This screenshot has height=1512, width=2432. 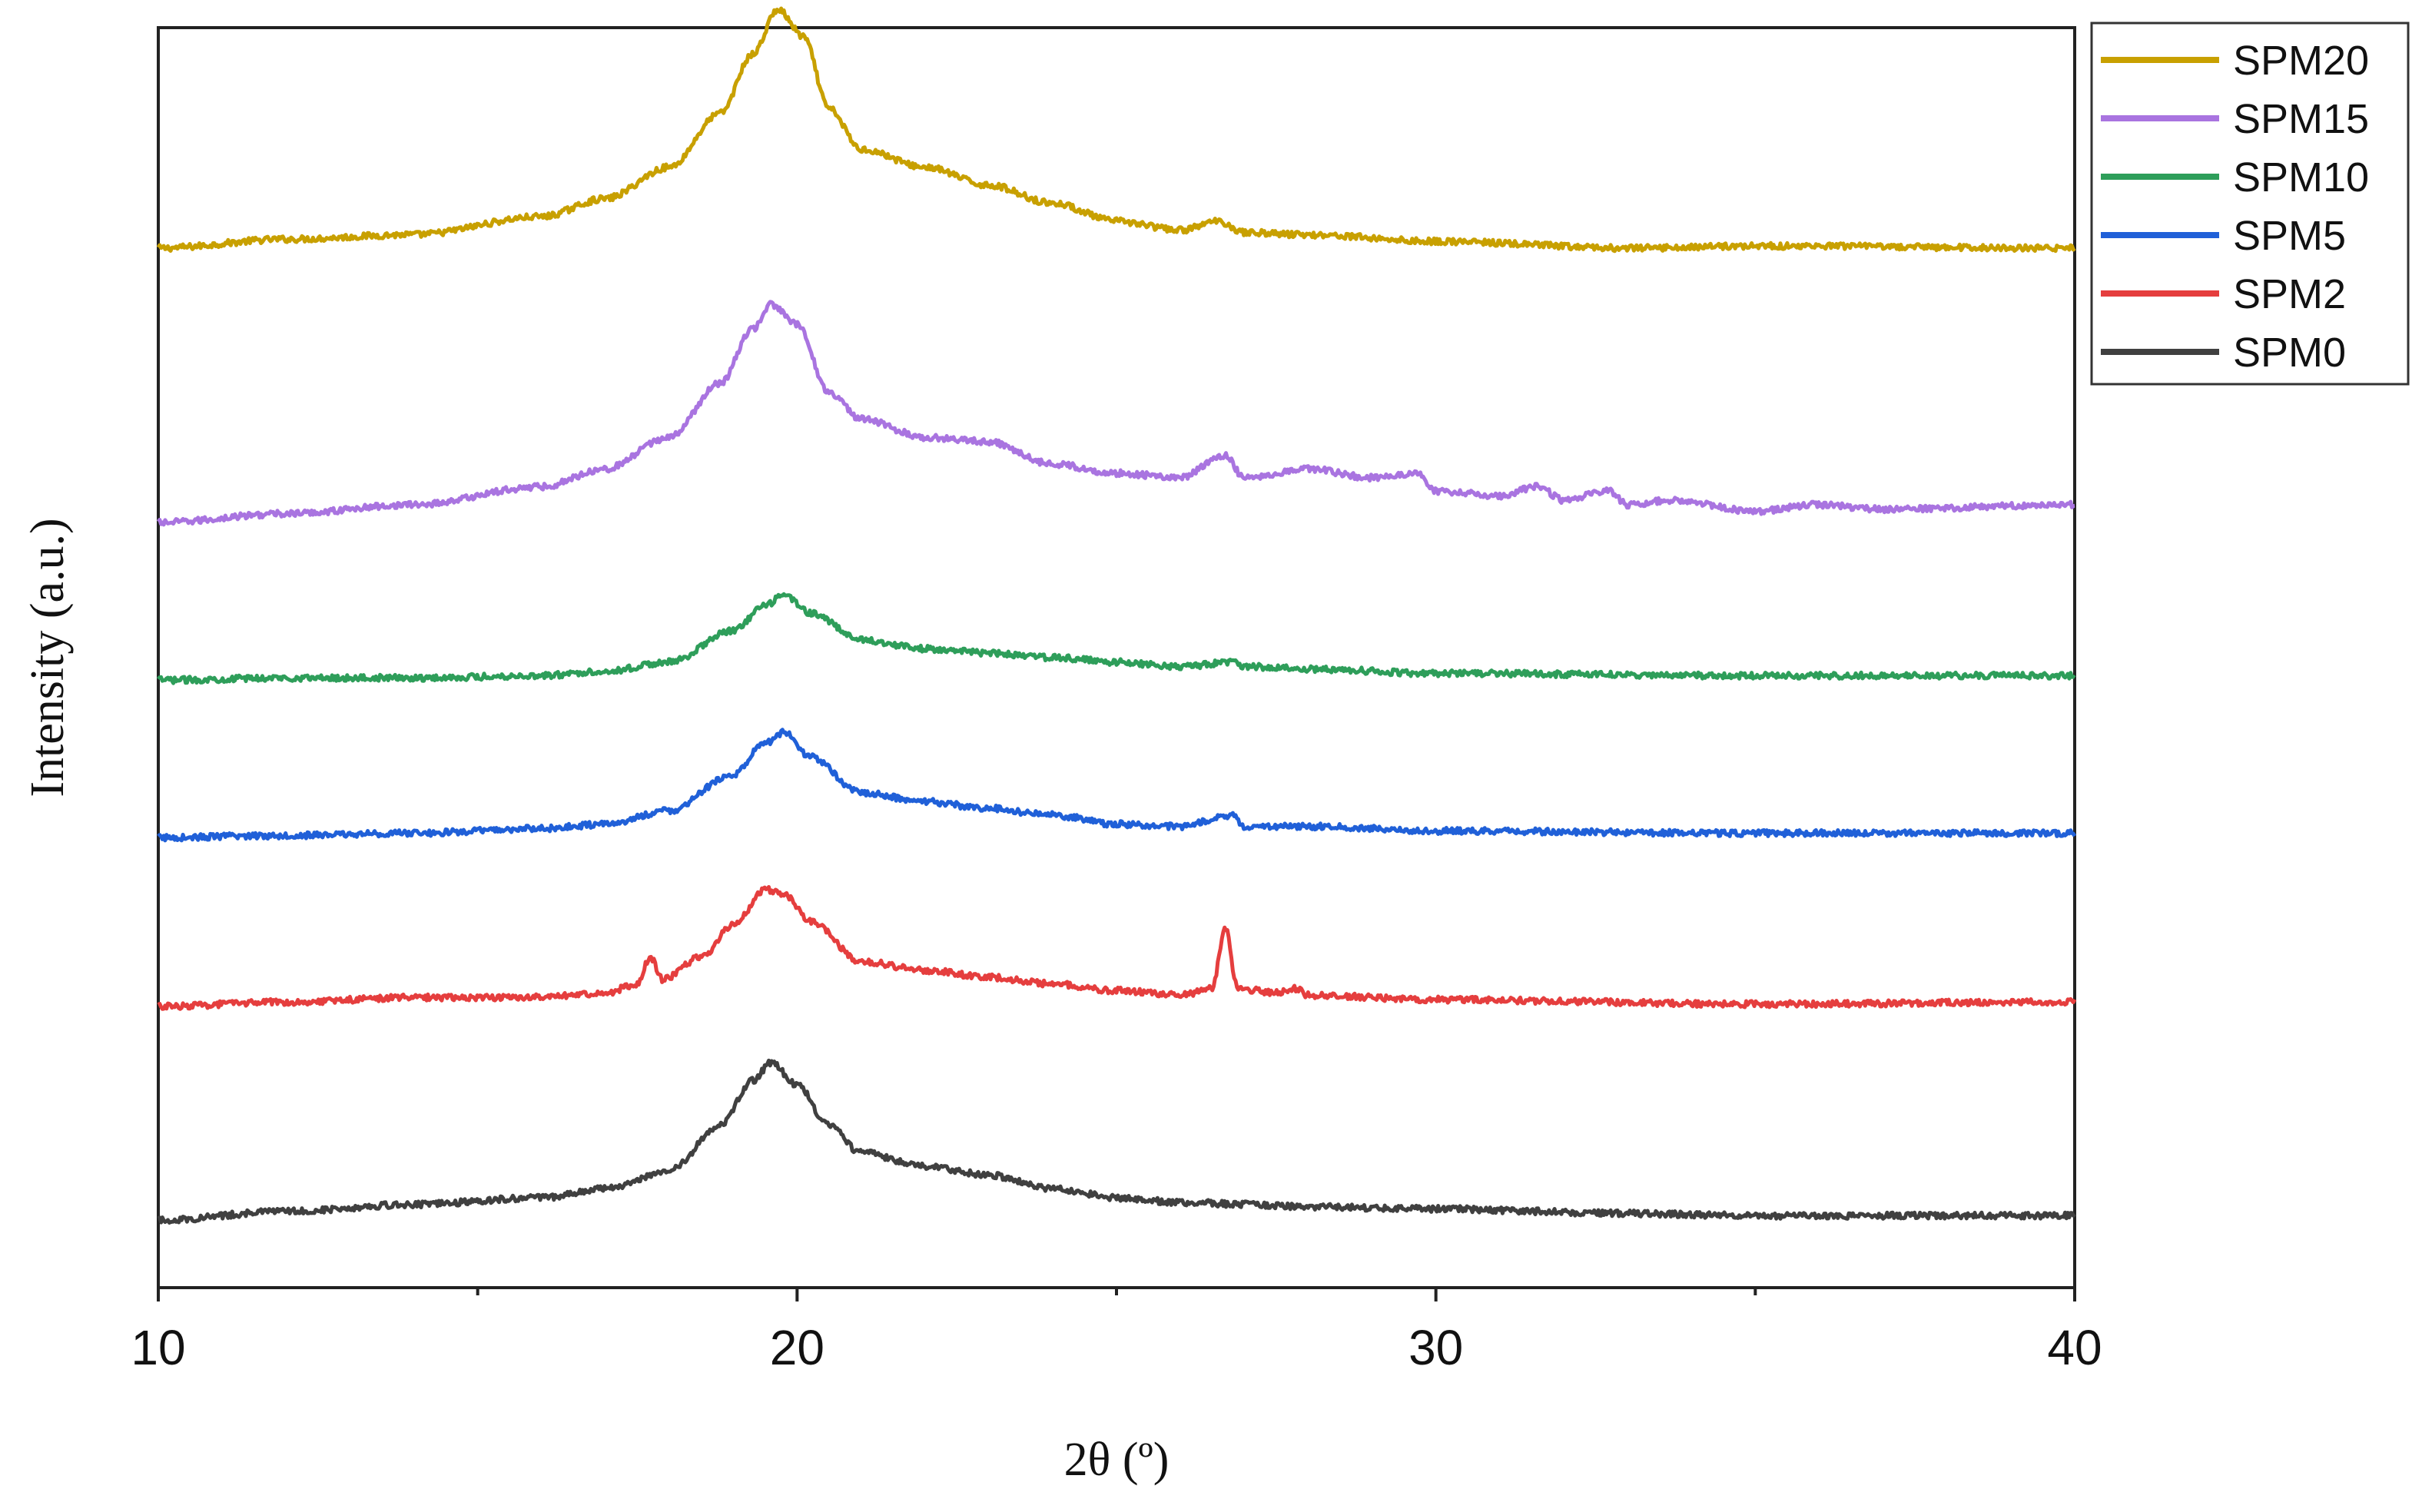 I want to click on x-tick-label: 40, so click(x=2074, y=1347).